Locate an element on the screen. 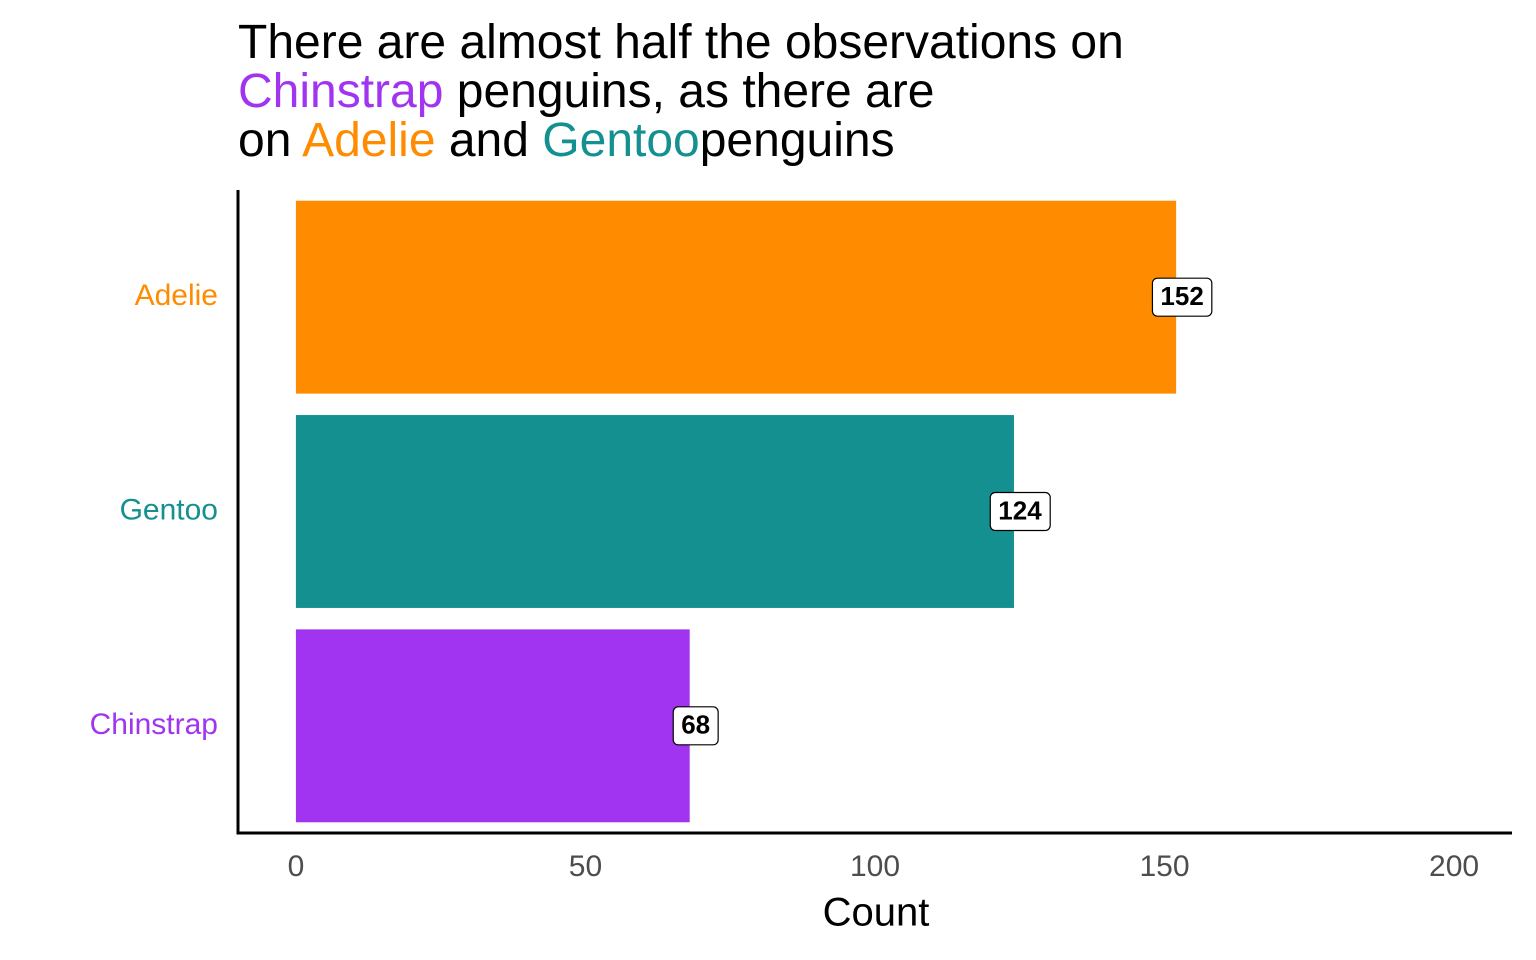 Image resolution: width=1536 pixels, height=960 pixels. y-tick-label: Chinstrap is located at coordinates (154, 724).